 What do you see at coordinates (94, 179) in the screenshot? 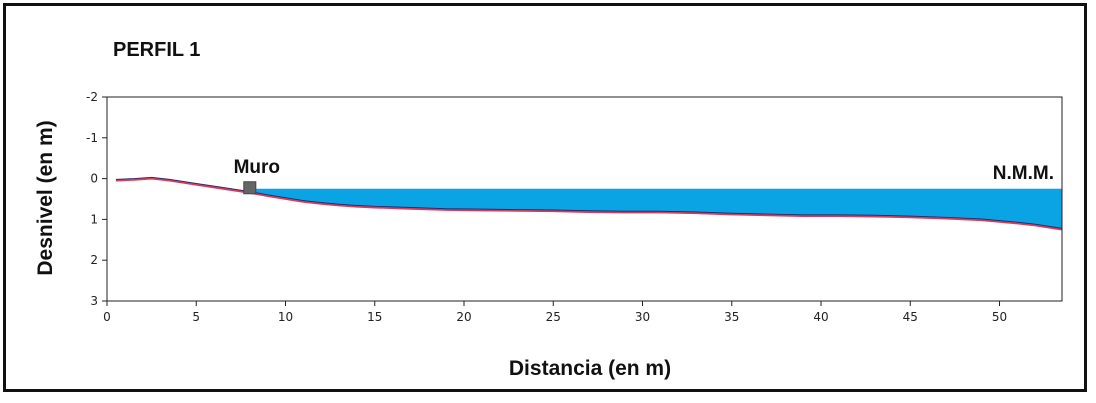
I see `y-tick-label: 0` at bounding box center [94, 179].